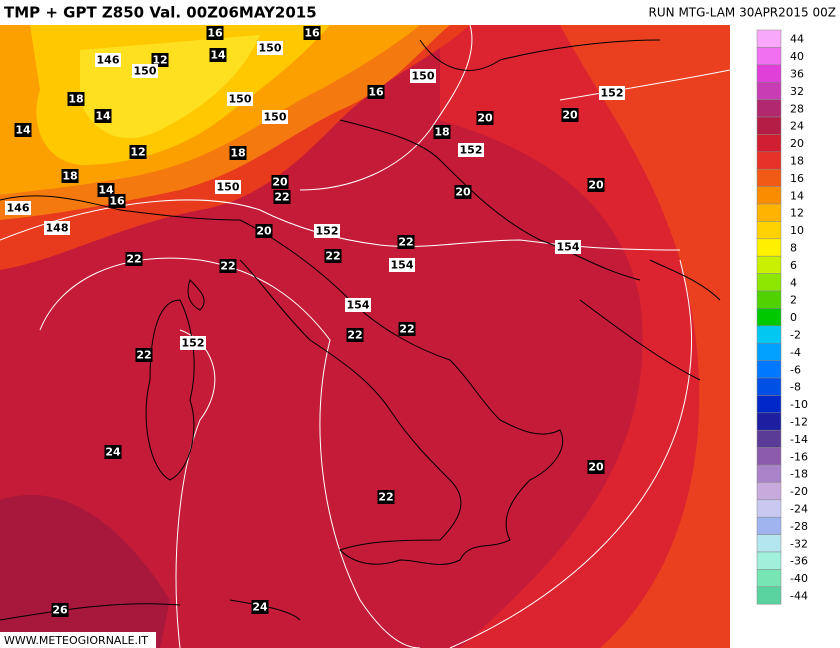 This screenshot has height=648, width=840. I want to click on legend-label: -18, so click(799, 474).